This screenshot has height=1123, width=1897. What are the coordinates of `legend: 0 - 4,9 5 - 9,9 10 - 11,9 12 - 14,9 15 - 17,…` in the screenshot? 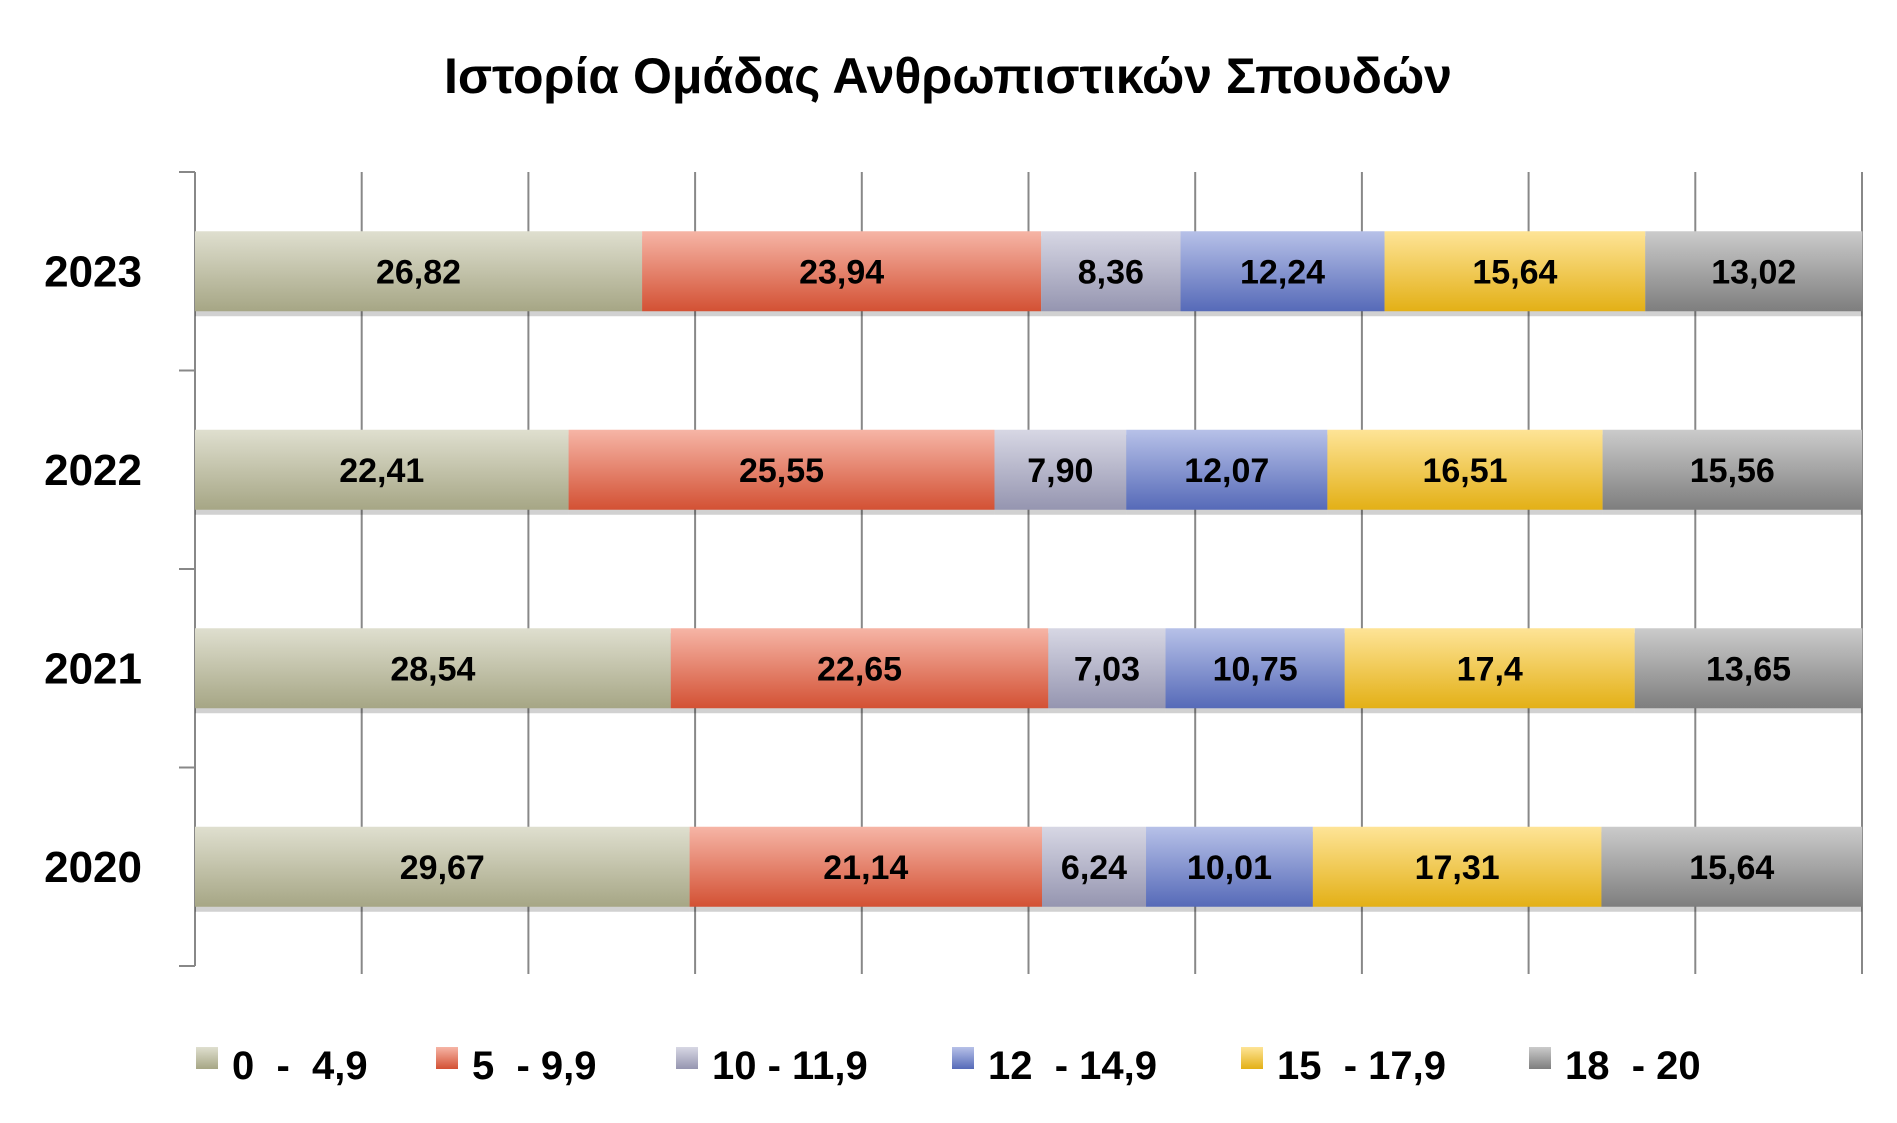 It's located at (948, 1066).